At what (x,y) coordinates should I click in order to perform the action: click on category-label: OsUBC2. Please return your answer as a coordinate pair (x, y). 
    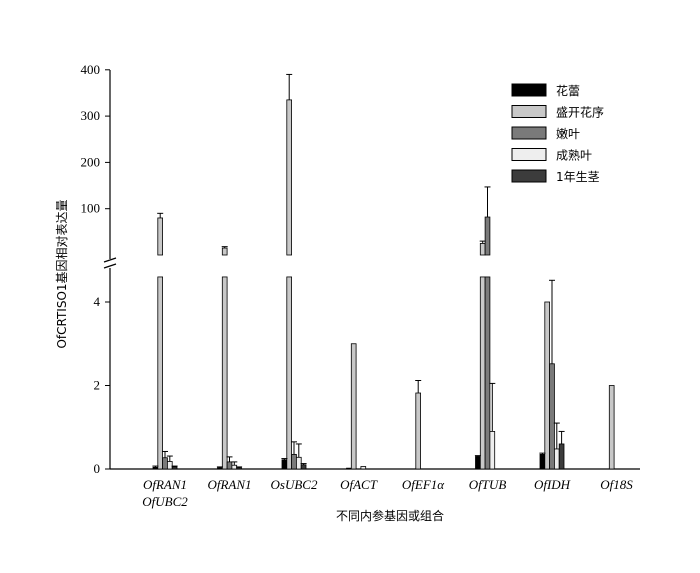
    Looking at the image, I should click on (294, 484).